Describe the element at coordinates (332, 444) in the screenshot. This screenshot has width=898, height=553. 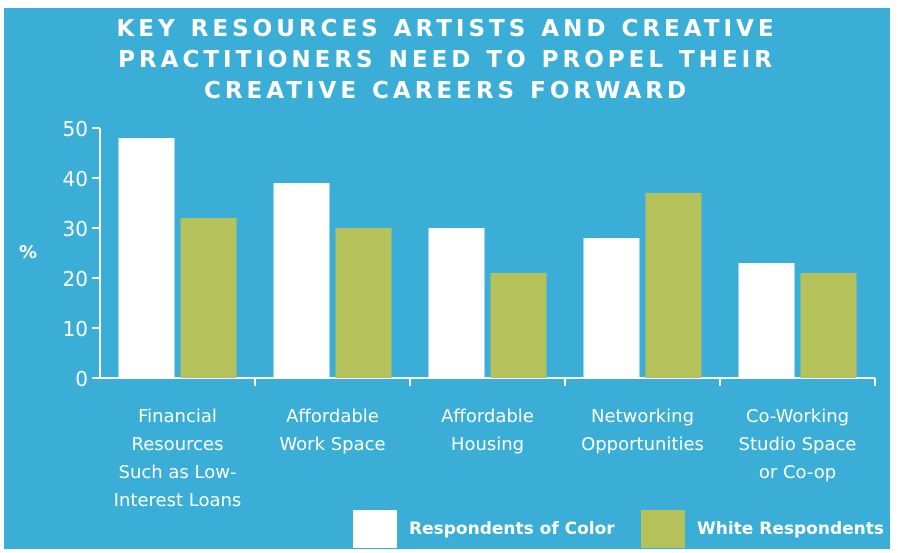
I see `x-tick-label: Work Space` at that location.